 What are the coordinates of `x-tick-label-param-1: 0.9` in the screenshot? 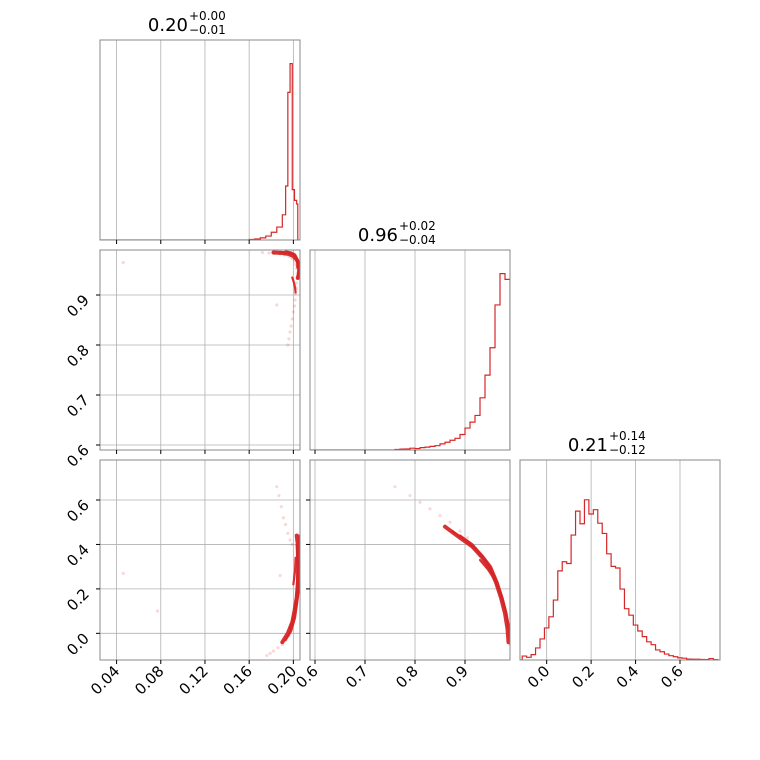 It's located at (457, 677).